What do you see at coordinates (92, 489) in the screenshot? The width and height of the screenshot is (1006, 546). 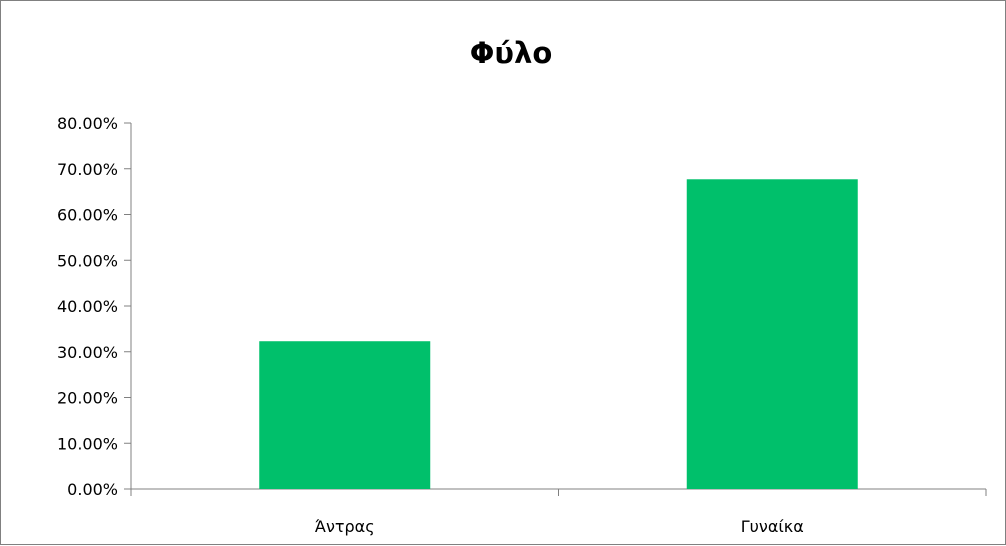 I see `y-tick-label: 0.00%` at bounding box center [92, 489].